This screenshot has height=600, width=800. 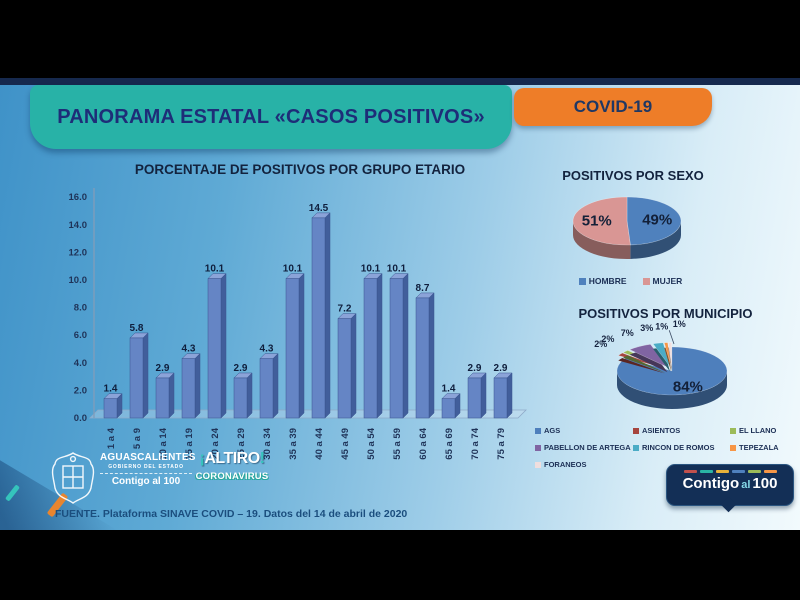 I want to click on hundred-word: 100, so click(x=765, y=483).